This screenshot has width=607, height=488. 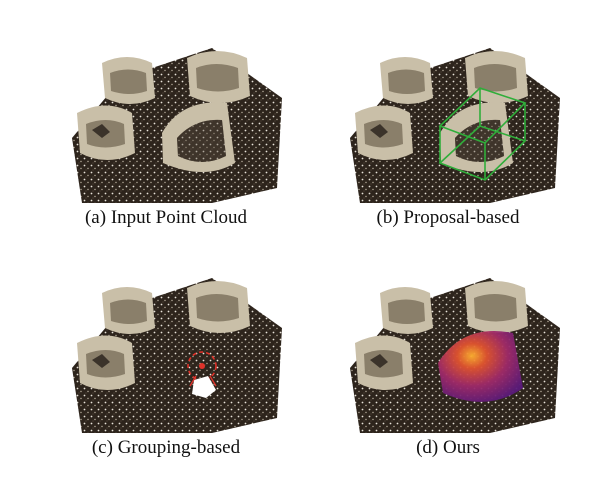 I want to click on ours-image, so click(x=455, y=355).